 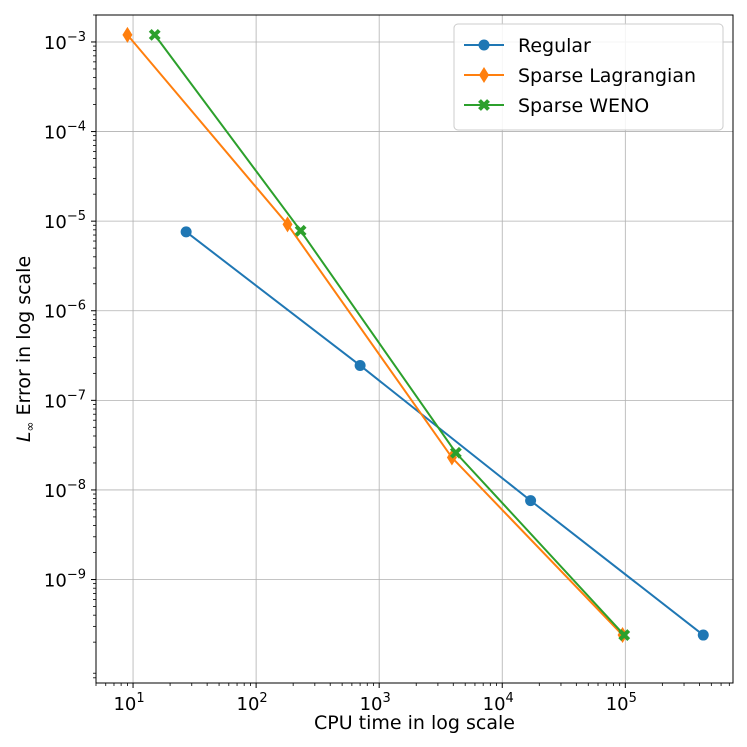 What do you see at coordinates (414, 723) in the screenshot?
I see `x-axis-label: CPU time in log scale` at bounding box center [414, 723].